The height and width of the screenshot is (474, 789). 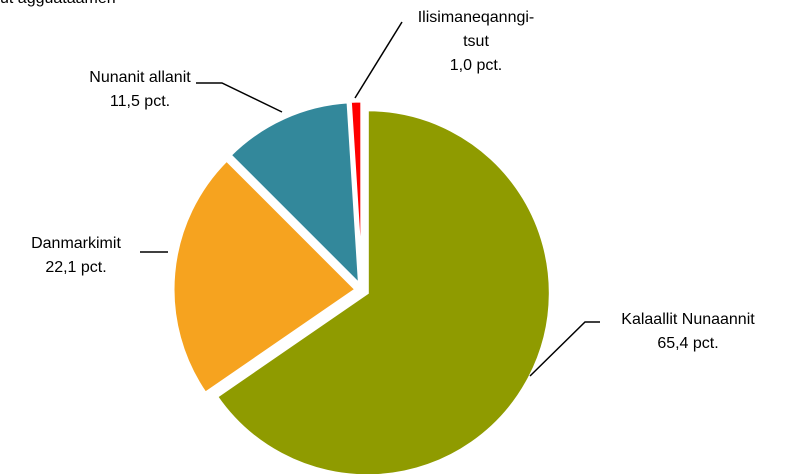 What do you see at coordinates (140, 101) in the screenshot?
I see `slice-value-label: 11,5 pct.` at bounding box center [140, 101].